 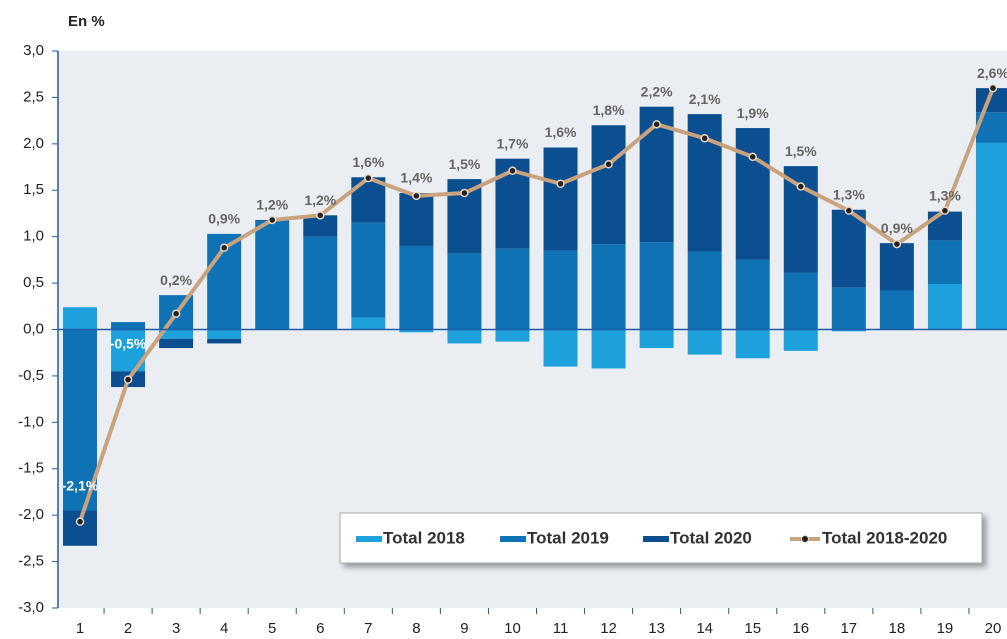 I want to click on x-tick-label: 17, so click(x=848, y=628).